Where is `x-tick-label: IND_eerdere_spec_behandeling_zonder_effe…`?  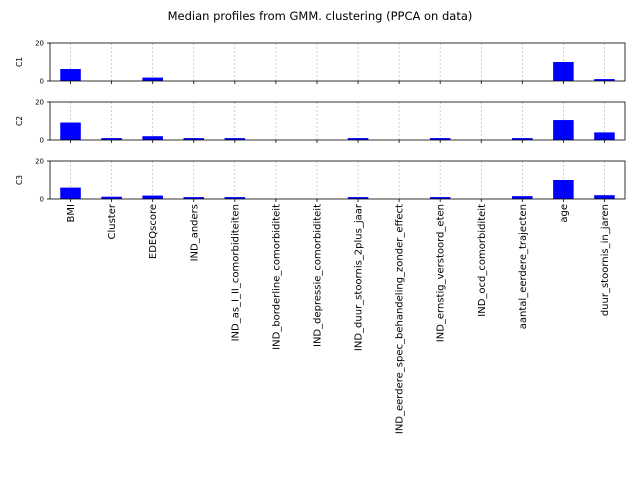 x-tick-label: IND_eerdere_spec_behandeling_zonder_effe… is located at coordinates (400, 319).